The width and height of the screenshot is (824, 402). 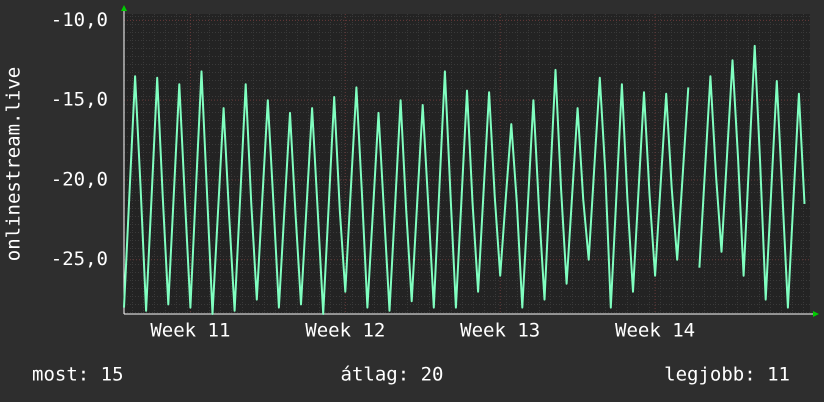 I want to click on x-tick-label: Week 14, so click(x=655, y=331).